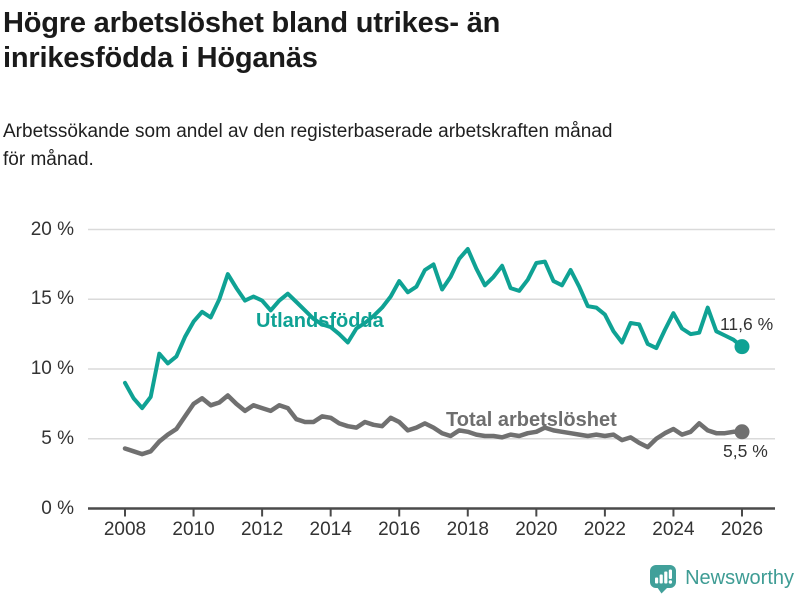 The height and width of the screenshot is (600, 800). I want to click on end-value-label-utlandsfodda: 11,6 %, so click(747, 324).